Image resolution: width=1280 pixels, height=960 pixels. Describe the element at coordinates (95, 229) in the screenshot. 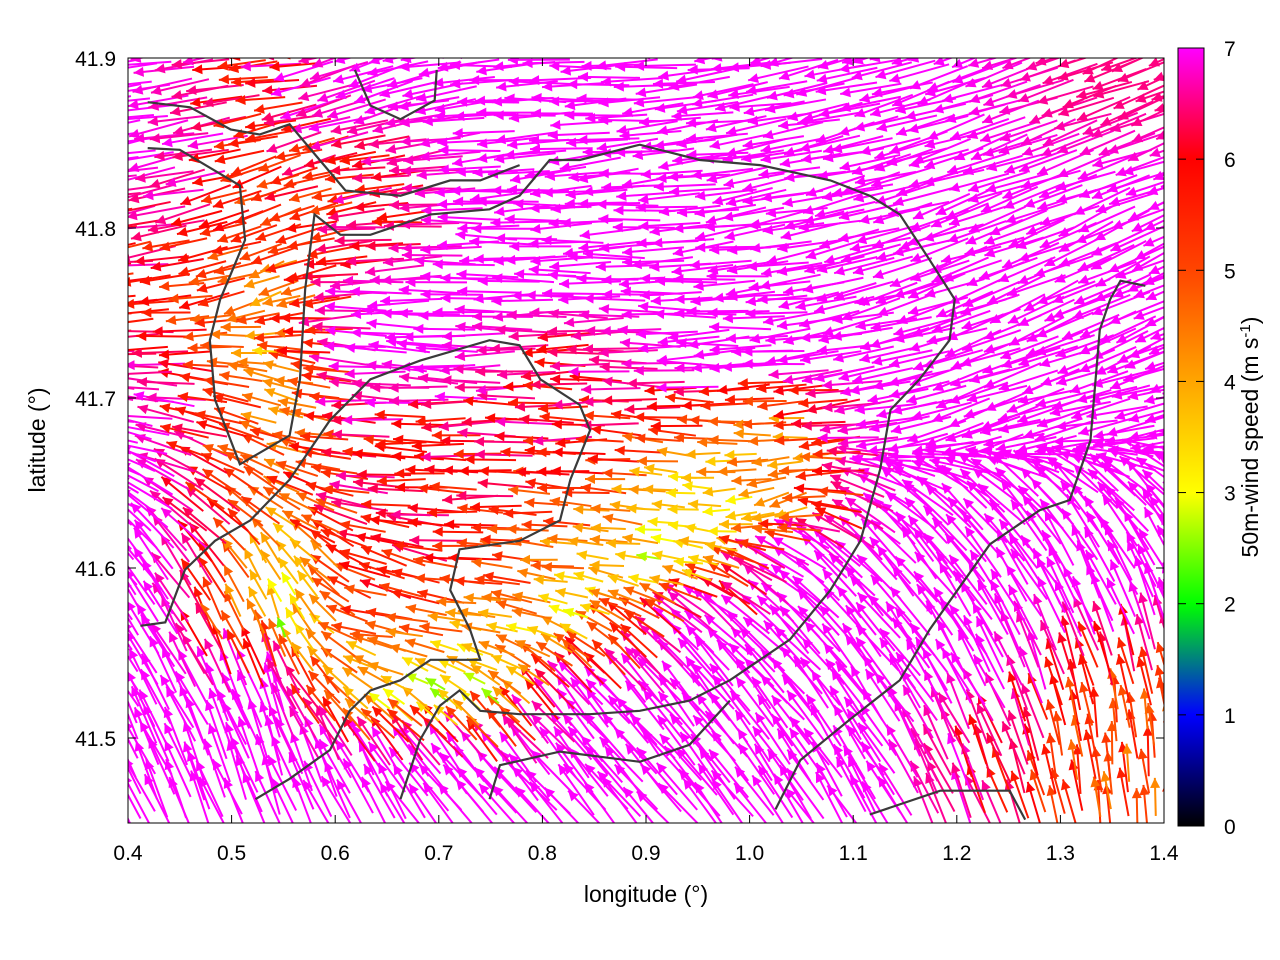

I see `y-tick-label: 41.8` at that location.